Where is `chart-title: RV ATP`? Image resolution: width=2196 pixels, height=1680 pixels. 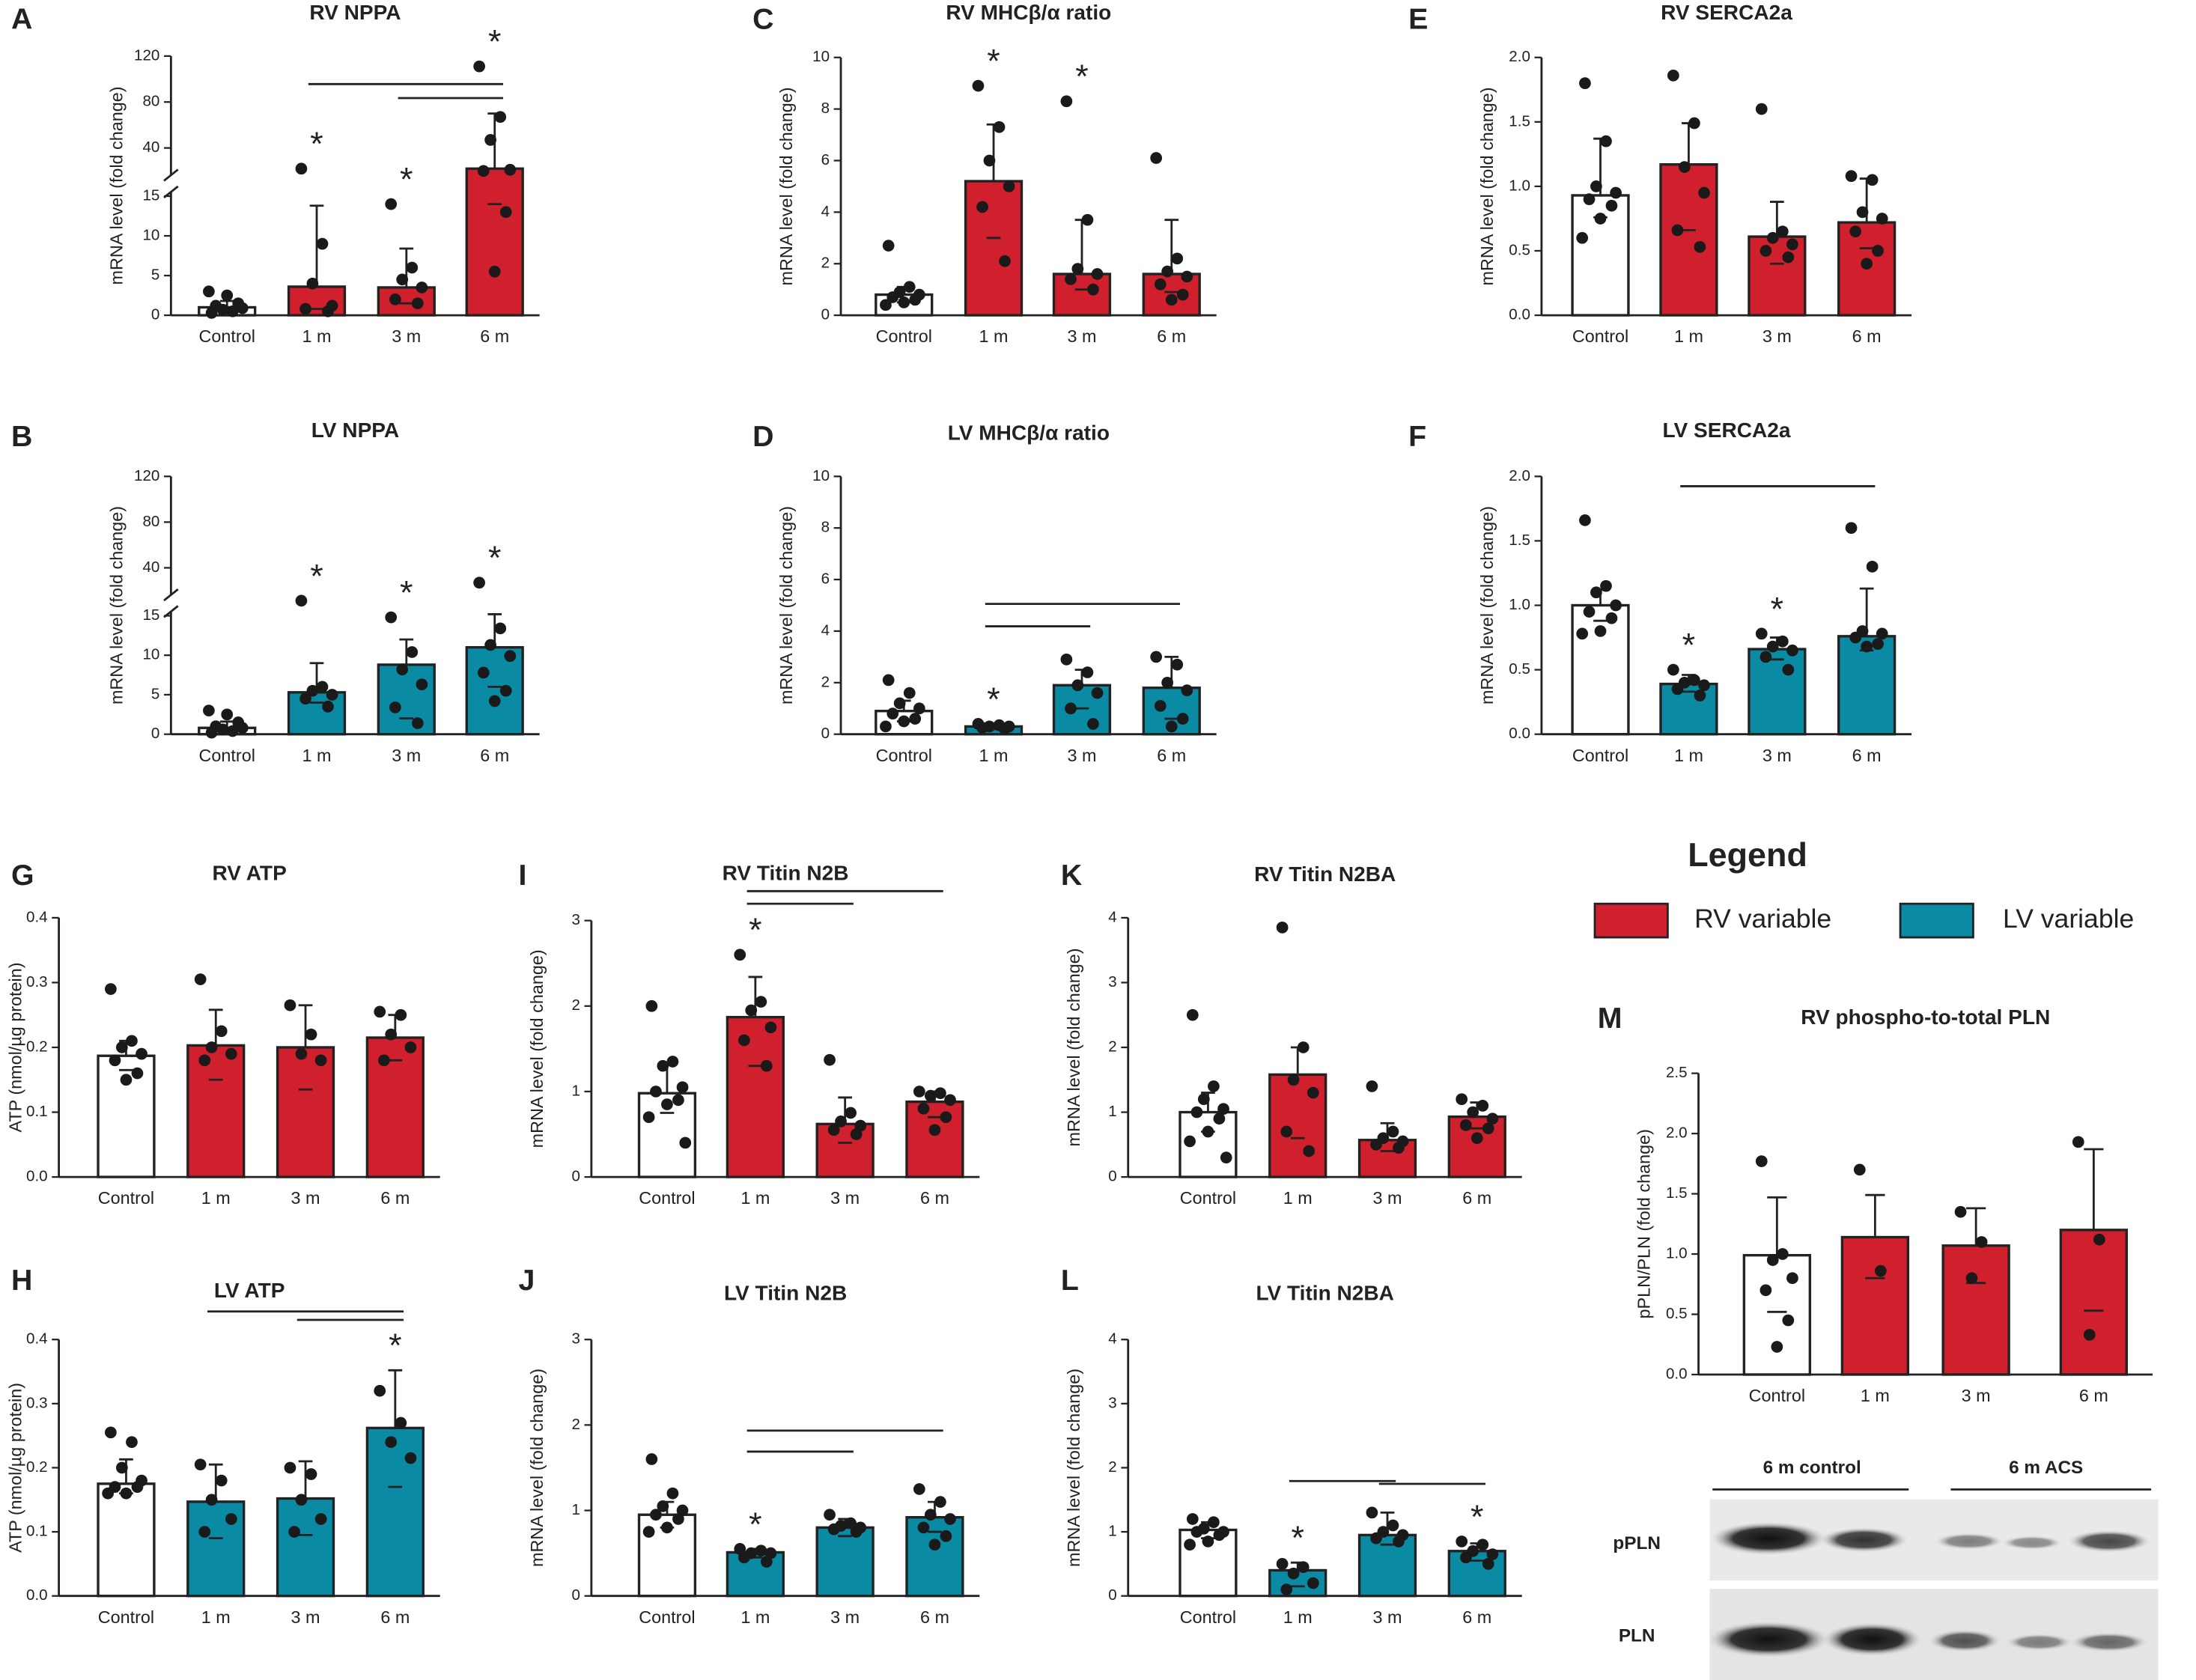
chart-title: RV ATP is located at coordinates (250, 872).